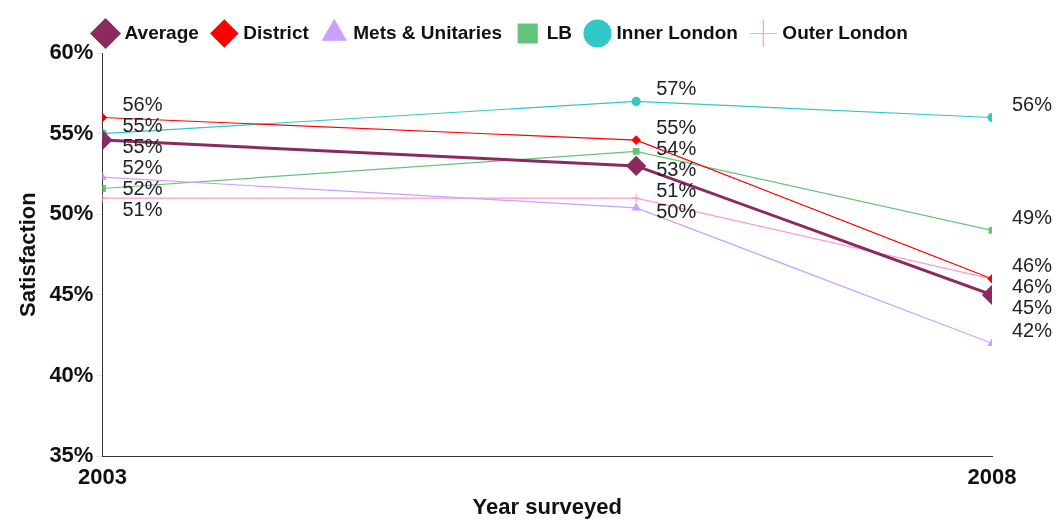  I want to click on data-label: 50%, so click(676, 210).